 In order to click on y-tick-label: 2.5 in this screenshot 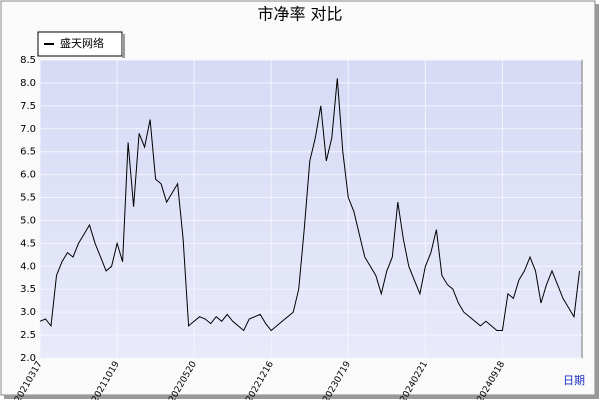, I will do `click(28, 335)`.